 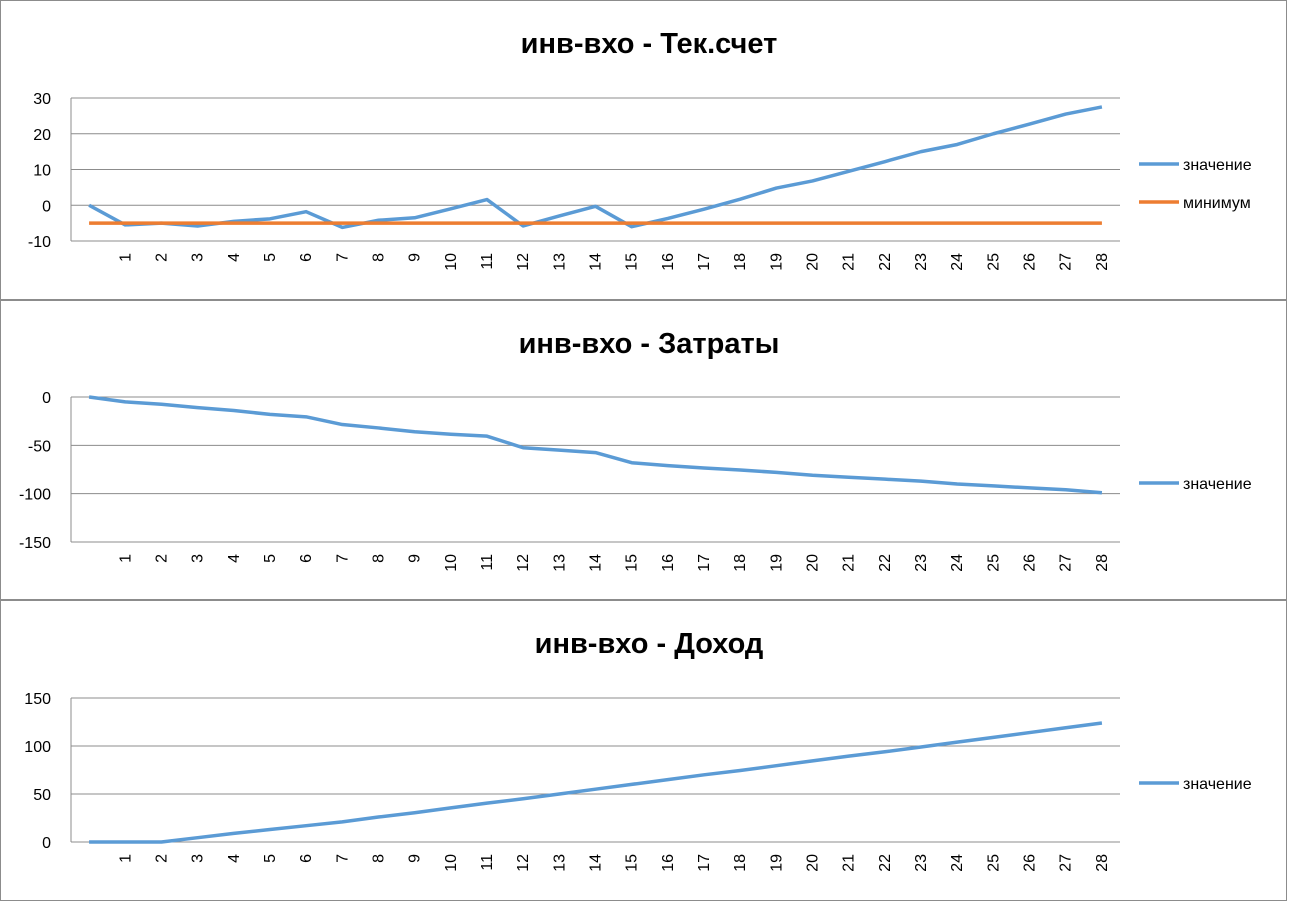 I want to click on y-tick-label: 100, so click(x=37, y=747).